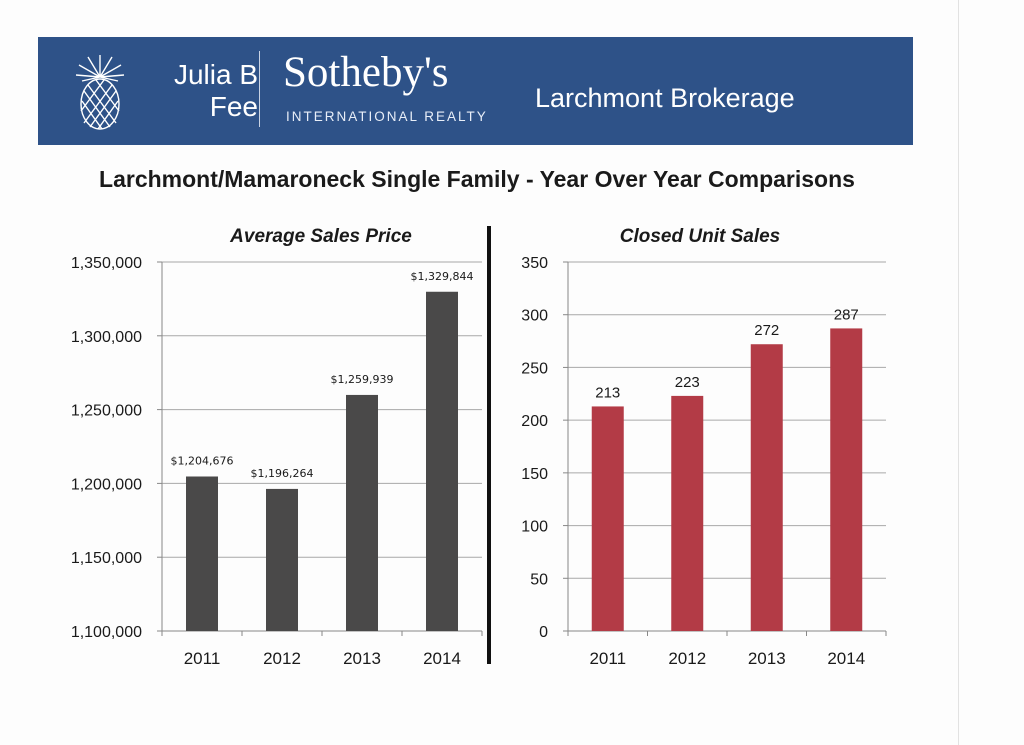 Image resolution: width=1024 pixels, height=745 pixels. What do you see at coordinates (259, 89) in the screenshot?
I see `brand-divider` at bounding box center [259, 89].